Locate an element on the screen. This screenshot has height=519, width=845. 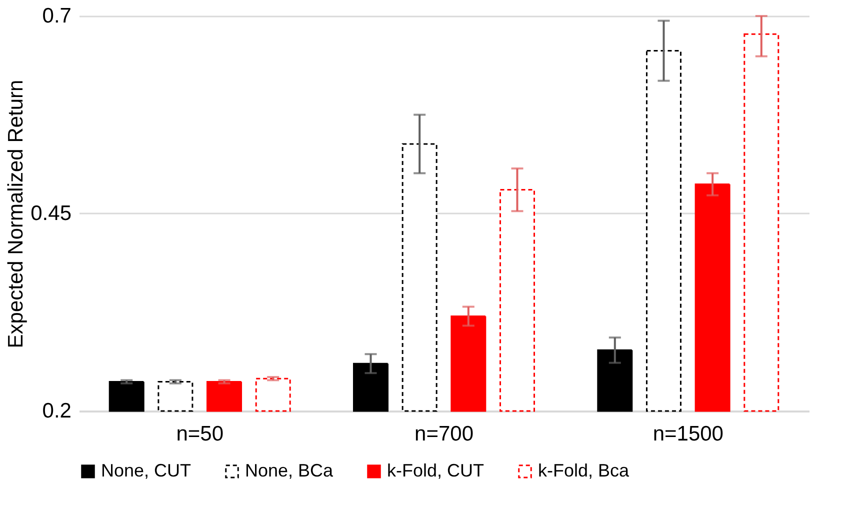
legend-label: None, CUT is located at coordinates (146, 470).